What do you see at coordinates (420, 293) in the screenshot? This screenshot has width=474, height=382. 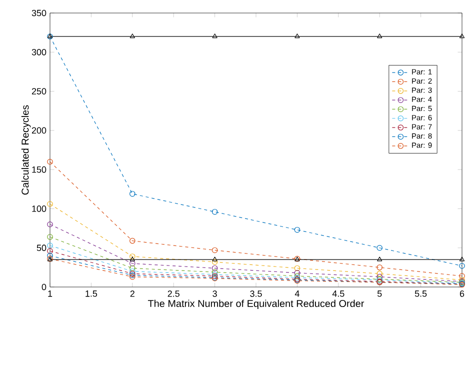 I see `x-tick-label: 5.5` at bounding box center [420, 293].